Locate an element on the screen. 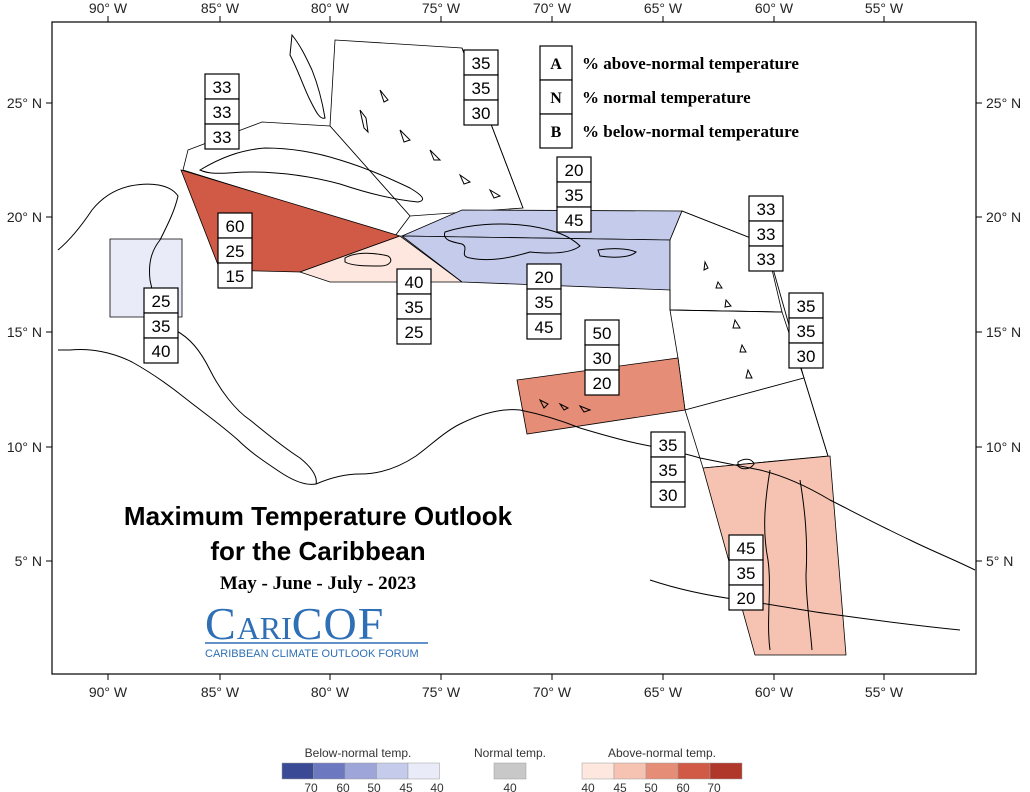 This screenshot has width=1030, height=792. lat-label: 5° N is located at coordinates (999, 561).